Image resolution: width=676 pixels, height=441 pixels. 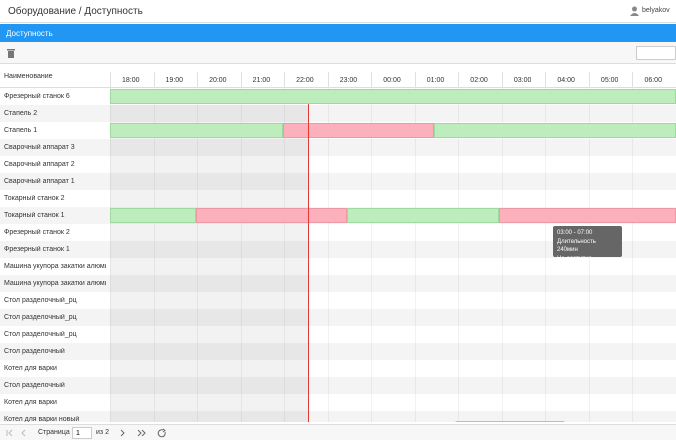 I want to click on row-name: Стапель 1, so click(x=21, y=130).